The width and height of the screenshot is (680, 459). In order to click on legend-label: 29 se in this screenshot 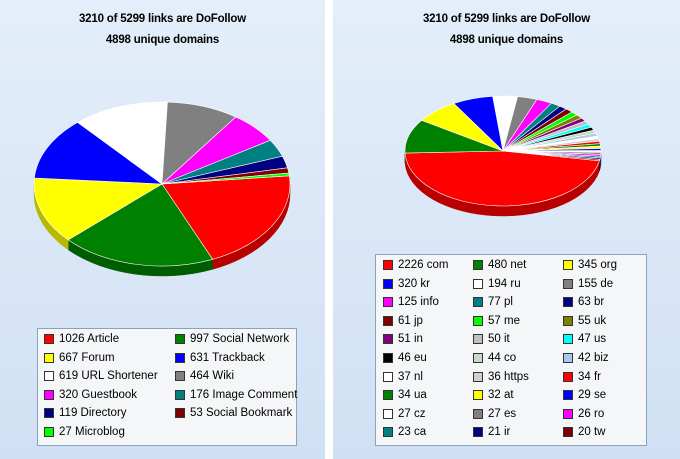, I will do `click(592, 395)`.